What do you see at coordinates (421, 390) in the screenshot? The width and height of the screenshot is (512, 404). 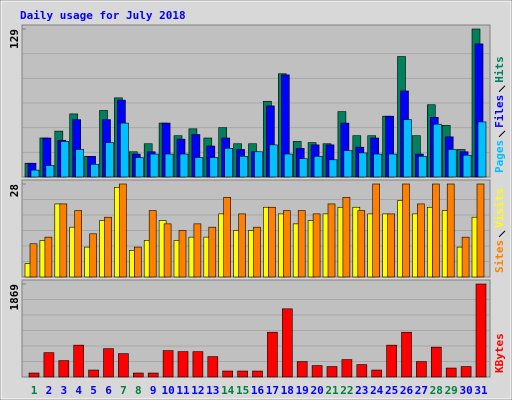 I see `x-tick-label: 27` at bounding box center [421, 390].